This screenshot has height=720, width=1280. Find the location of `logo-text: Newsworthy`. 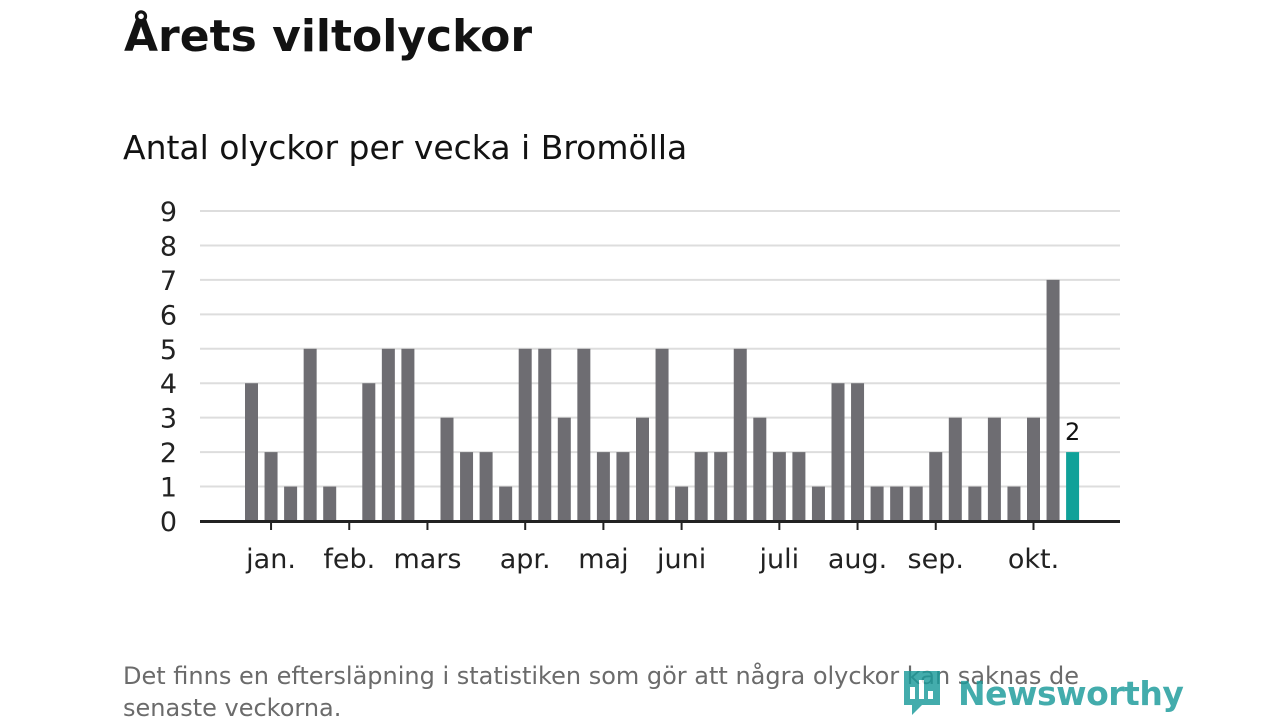

logo-text: Newsworthy is located at coordinates (1071, 693).